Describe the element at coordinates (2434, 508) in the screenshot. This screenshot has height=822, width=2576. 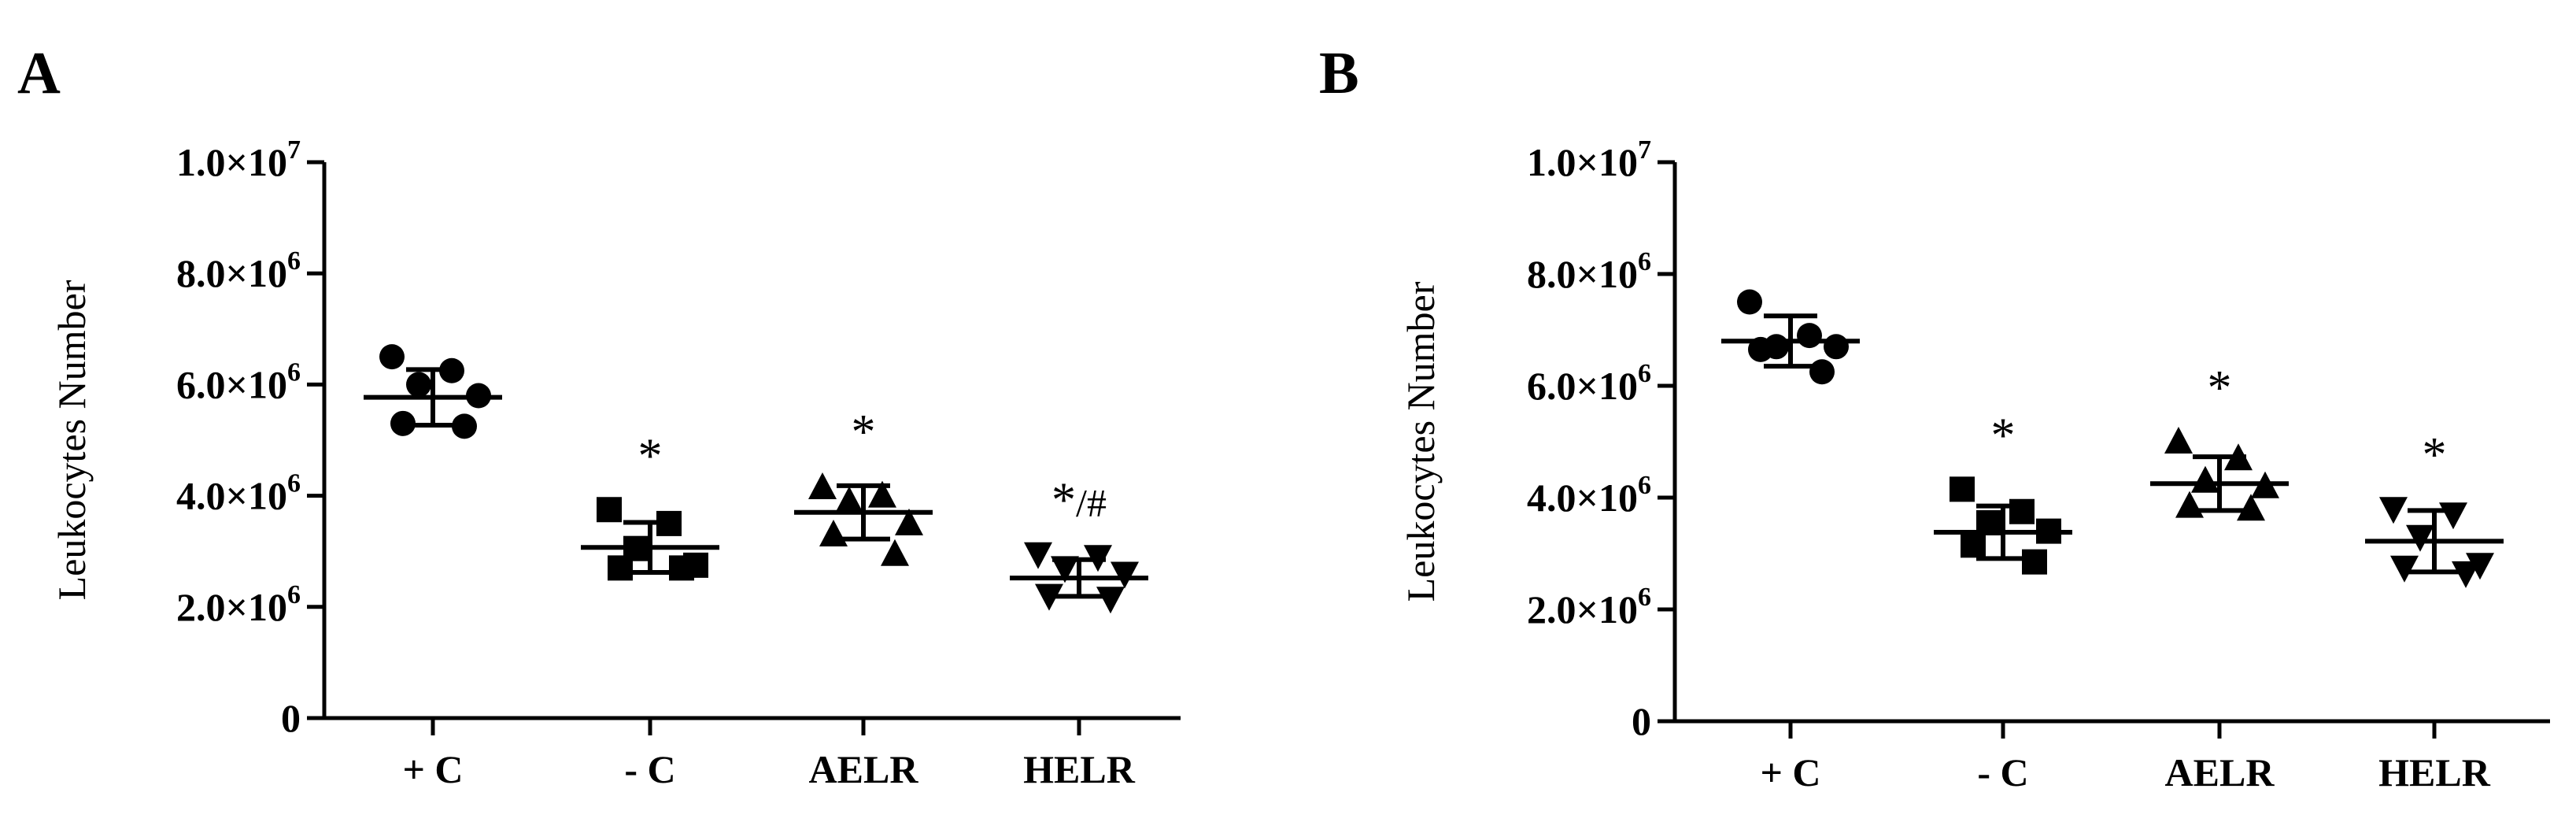
I see `group-helr: *` at that location.